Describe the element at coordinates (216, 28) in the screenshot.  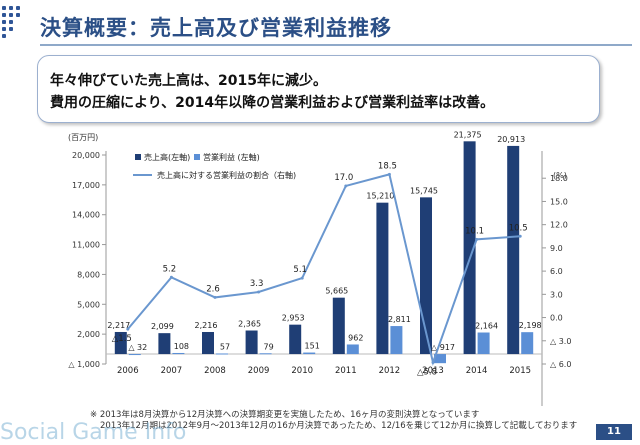
I see `slide-title: 決算概要：売上高及び営業利益推移` at that location.